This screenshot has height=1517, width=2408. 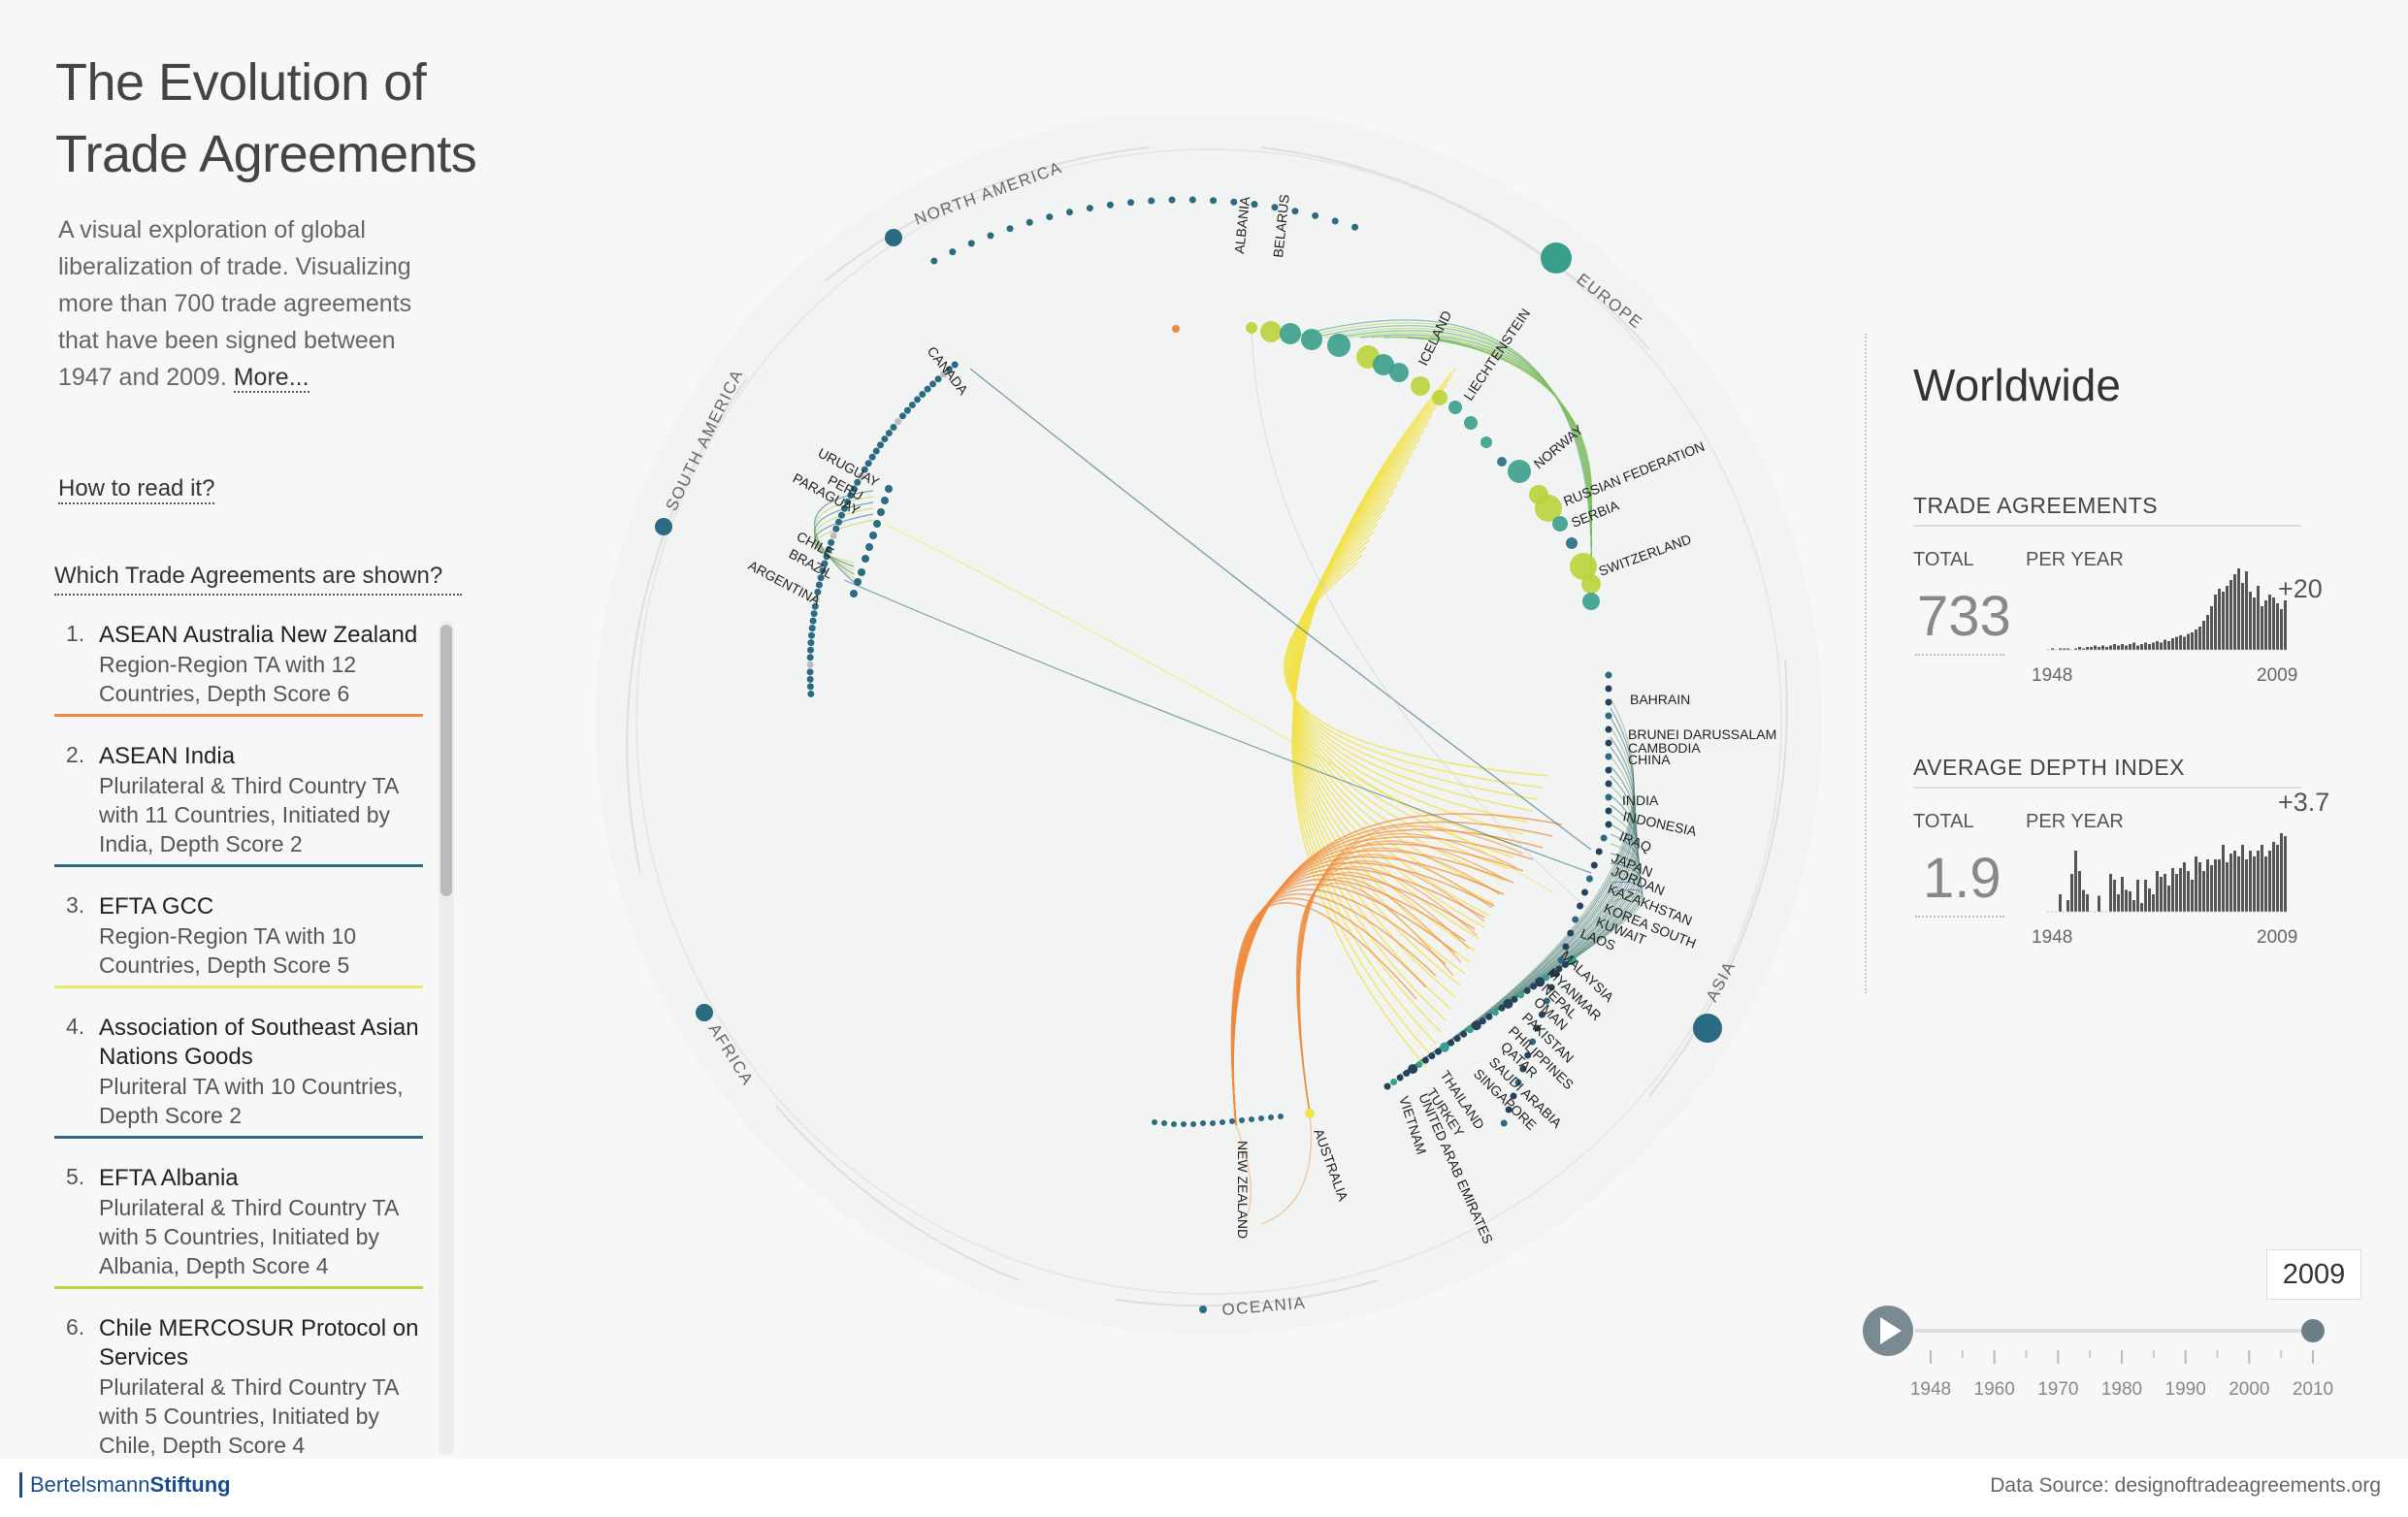 I want to click on country-label: INDIA, so click(x=1640, y=800).